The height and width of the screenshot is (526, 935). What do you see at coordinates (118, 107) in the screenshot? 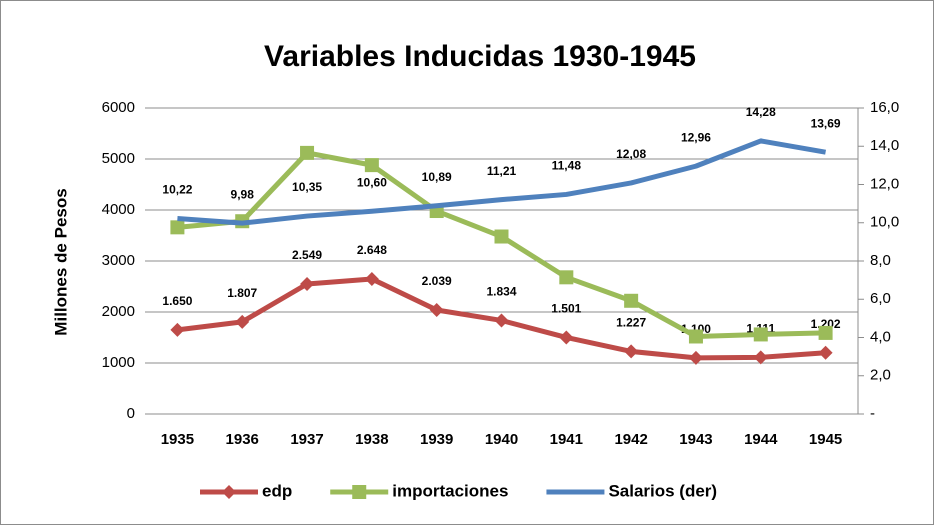
I see `y-tick-label: 6000` at bounding box center [118, 107].